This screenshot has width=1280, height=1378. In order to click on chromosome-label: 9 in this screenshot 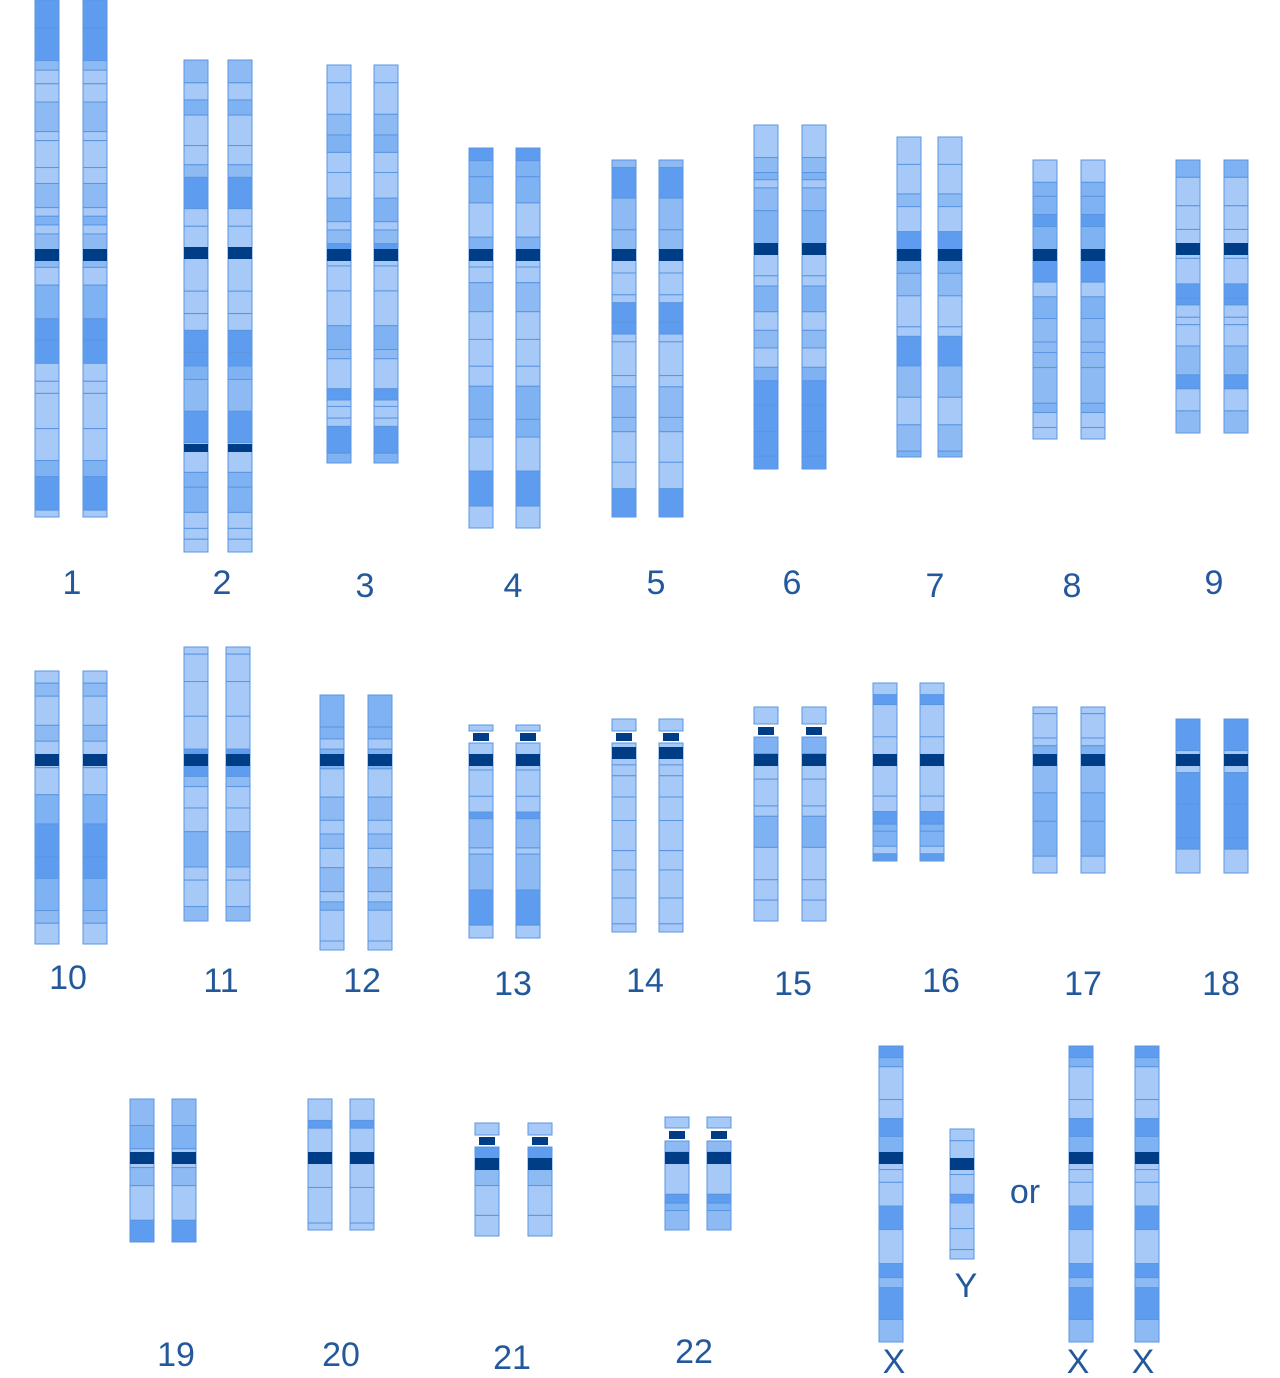, I will do `click(1214, 583)`.